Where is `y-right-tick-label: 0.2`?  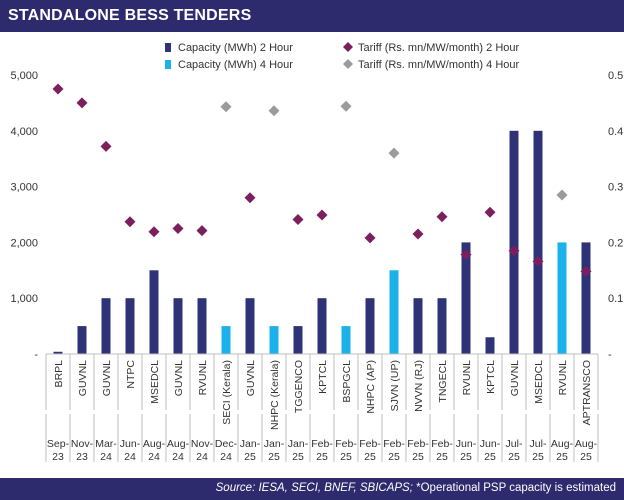
y-right-tick-label: 0.2 is located at coordinates (615, 243).